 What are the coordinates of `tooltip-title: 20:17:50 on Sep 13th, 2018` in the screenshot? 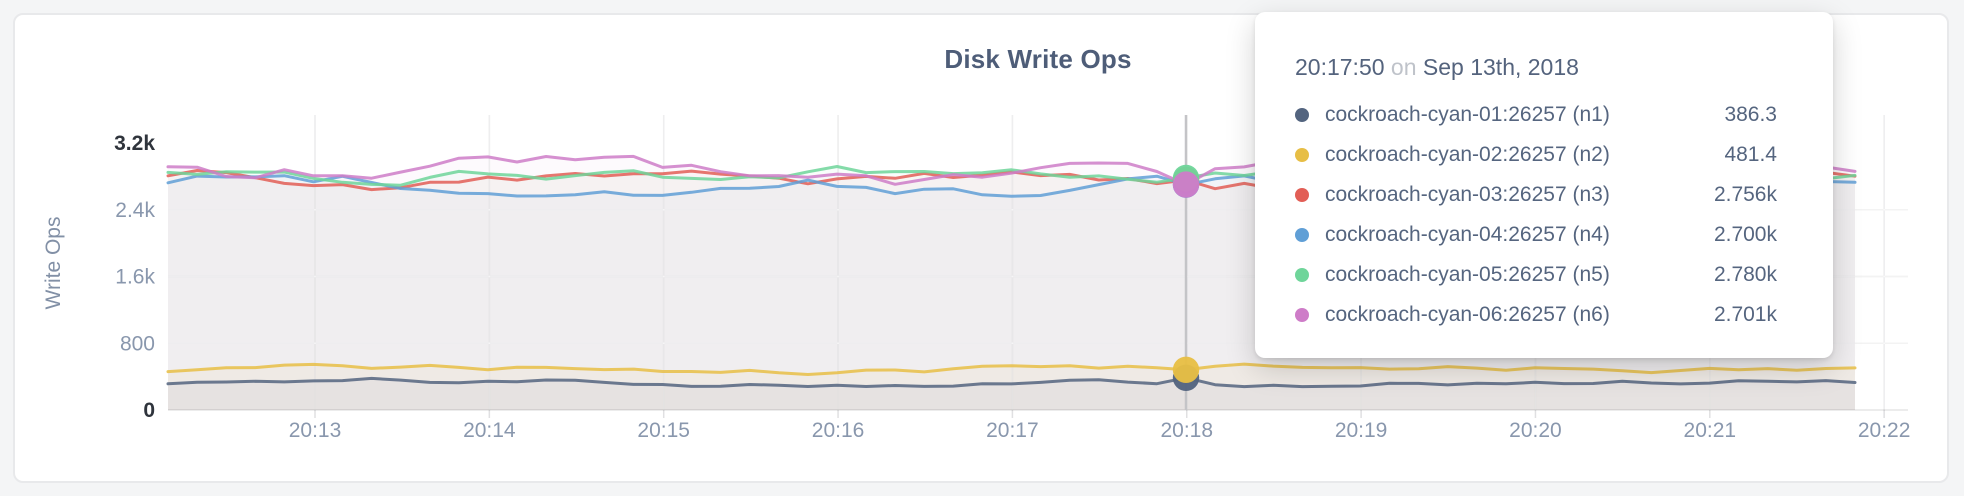 It's located at (1536, 67).